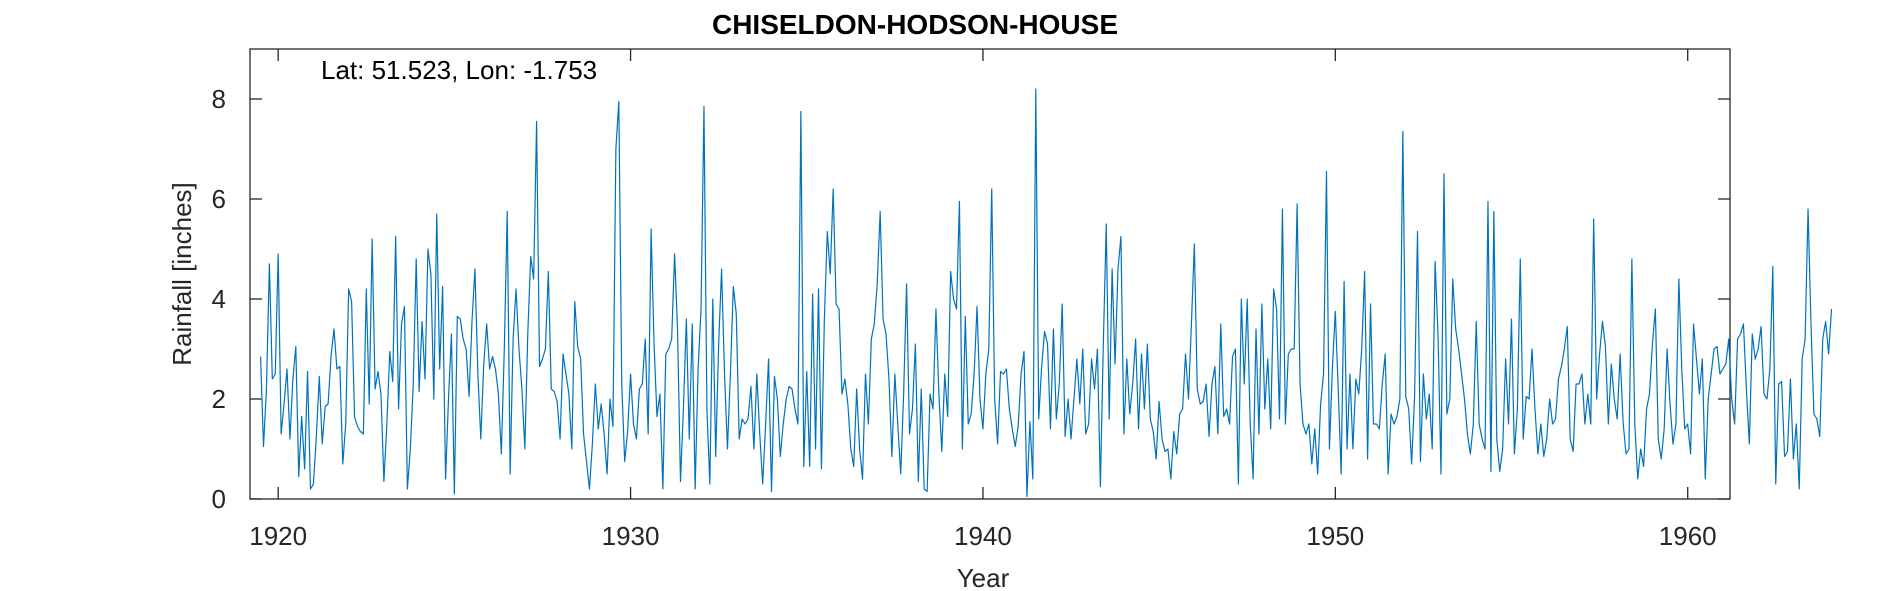  I want to click on x-tick-label: 1960, so click(1688, 536).